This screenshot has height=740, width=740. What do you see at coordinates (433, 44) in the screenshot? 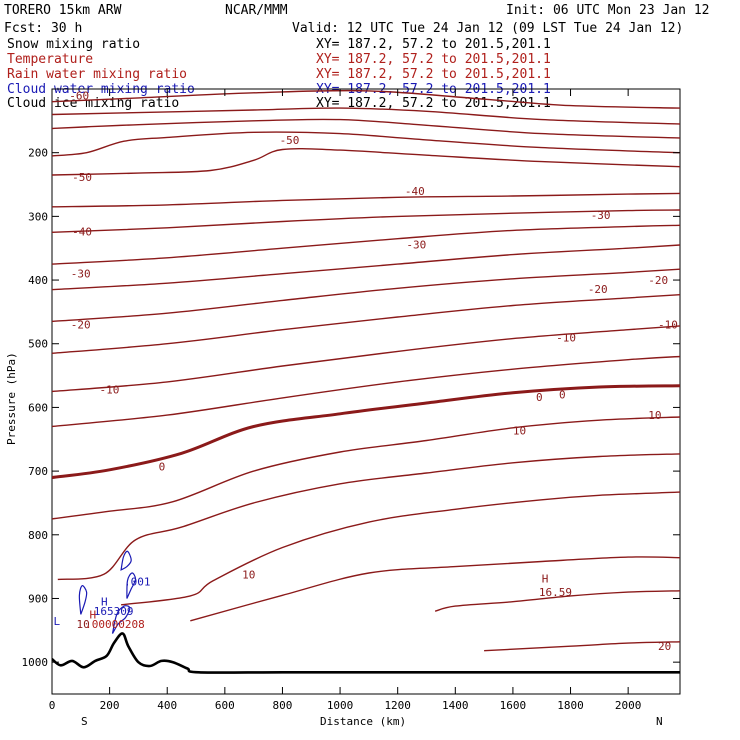
I see `legend-section-snow: XY= 187.2, 57.2 to 201.5,201.1` at bounding box center [433, 44].